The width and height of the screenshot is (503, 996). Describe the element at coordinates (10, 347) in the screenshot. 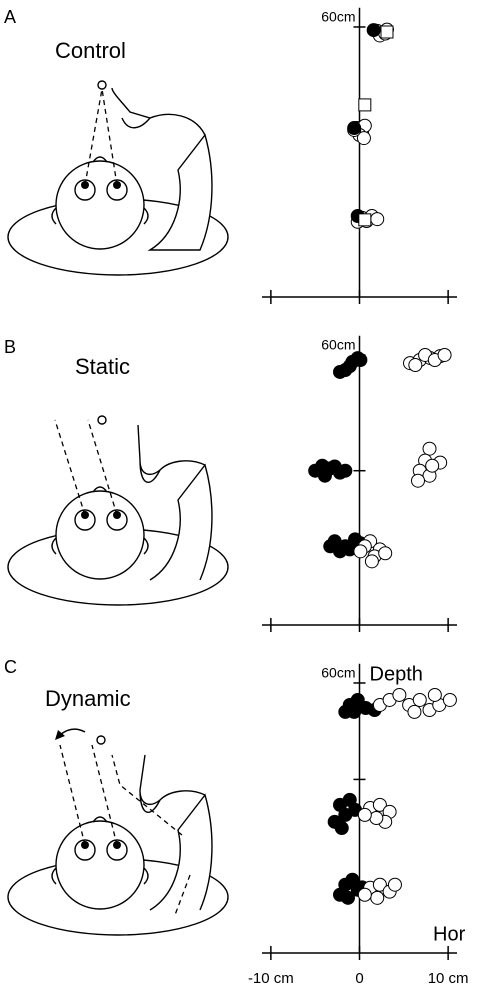

I see `panel-letter: B` at that location.